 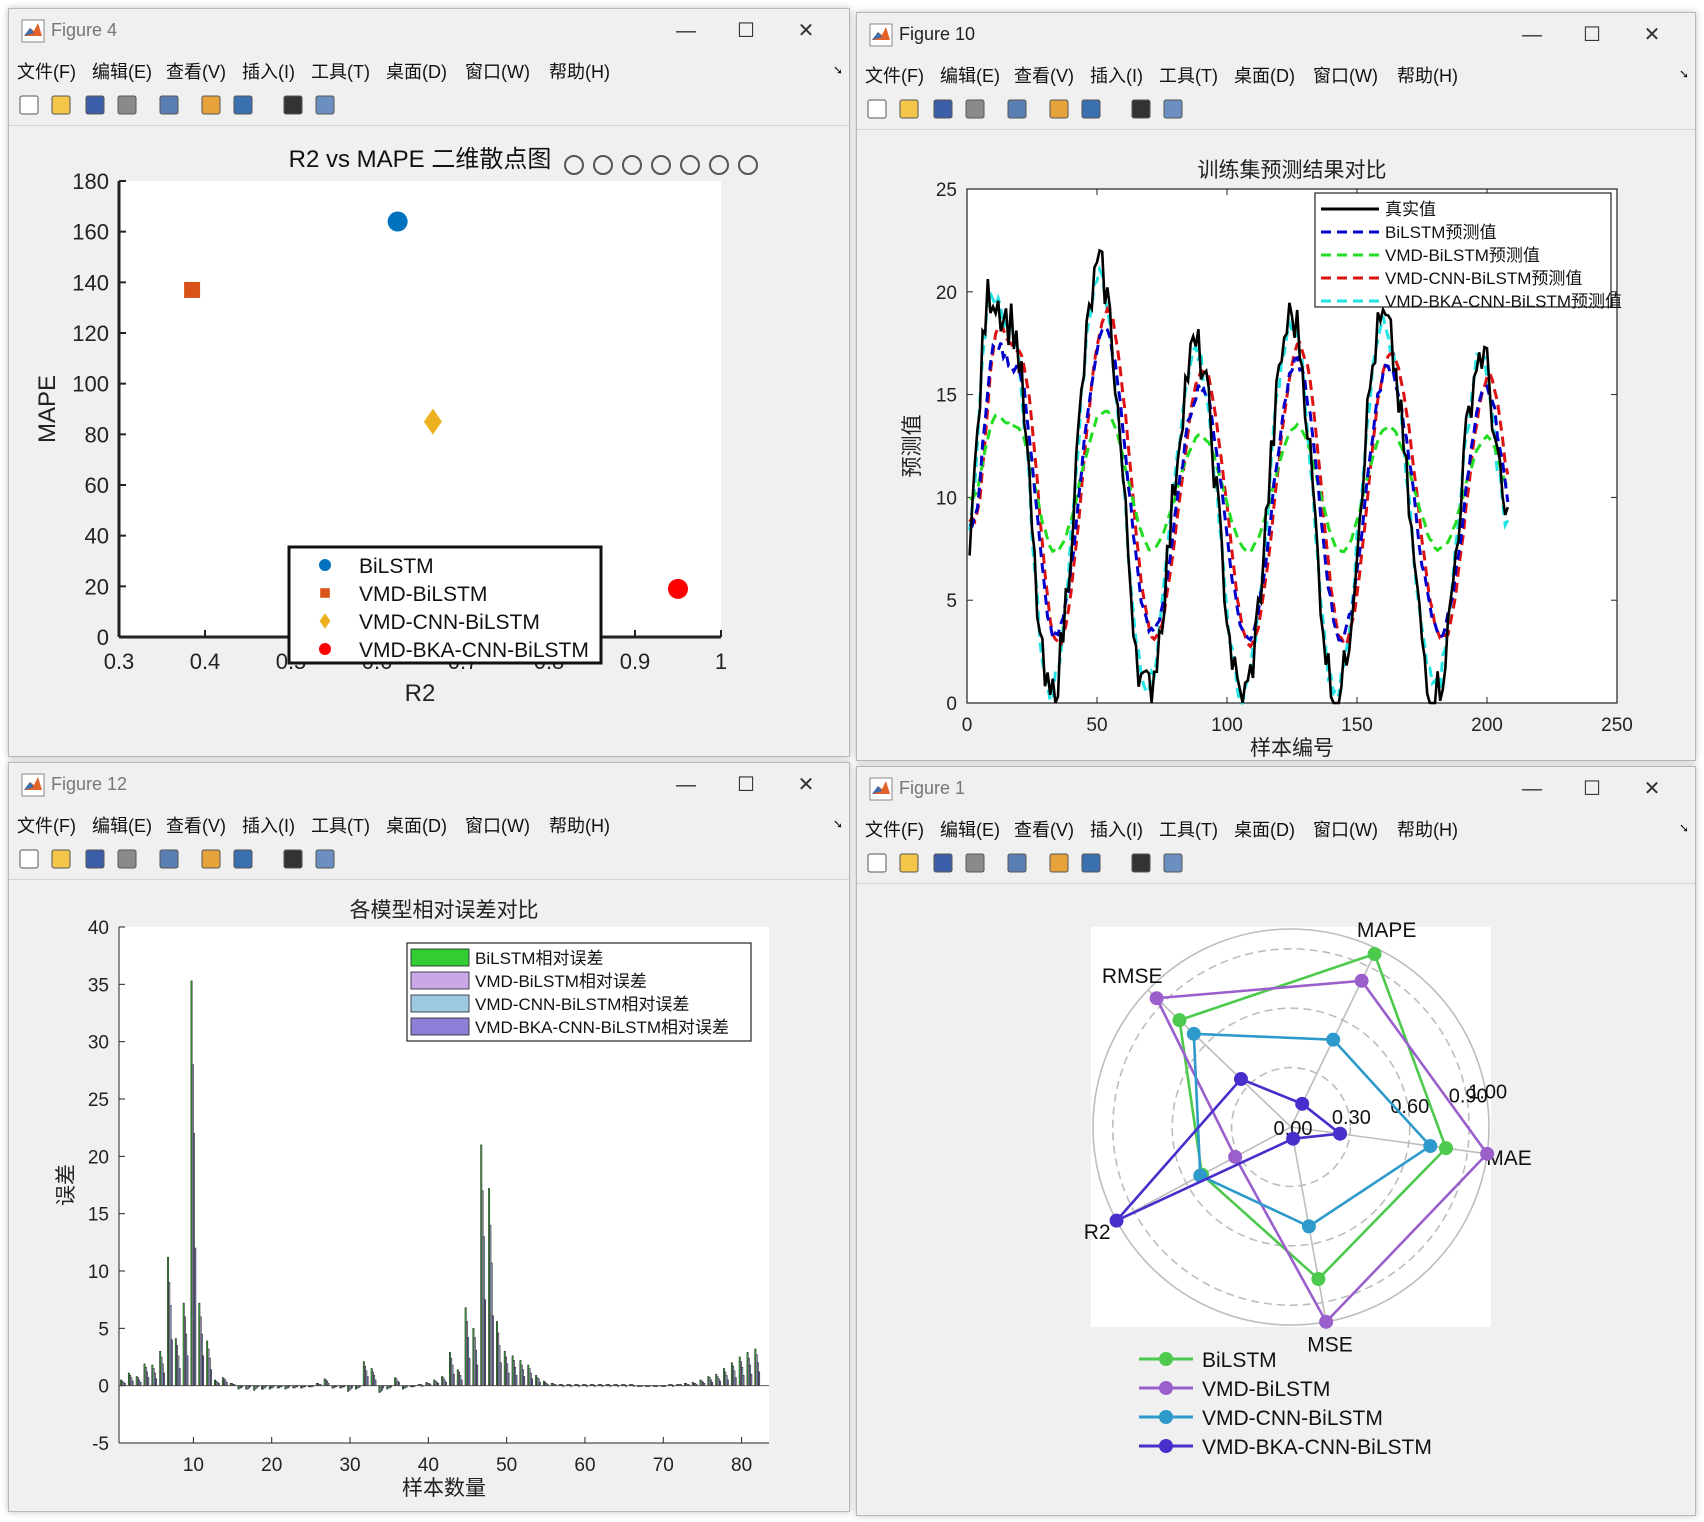 What do you see at coordinates (632, 165) in the screenshot?
I see `rotate-icon` at bounding box center [632, 165].